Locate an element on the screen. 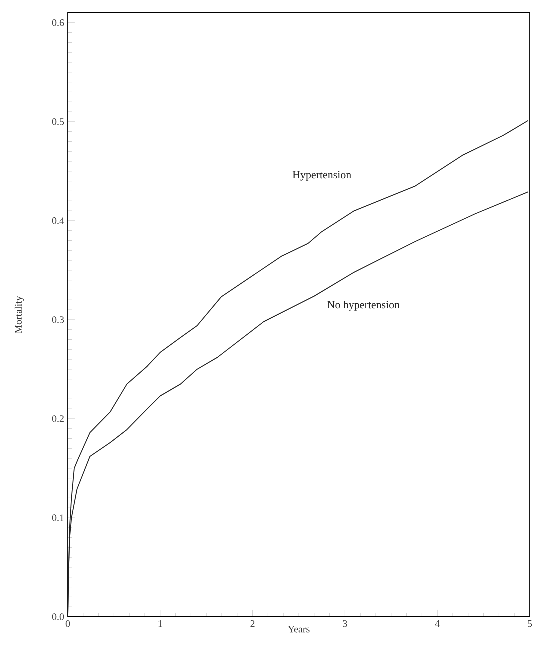 This screenshot has height=652, width=534. y-tick-label: 0.5 is located at coordinates (58, 122).